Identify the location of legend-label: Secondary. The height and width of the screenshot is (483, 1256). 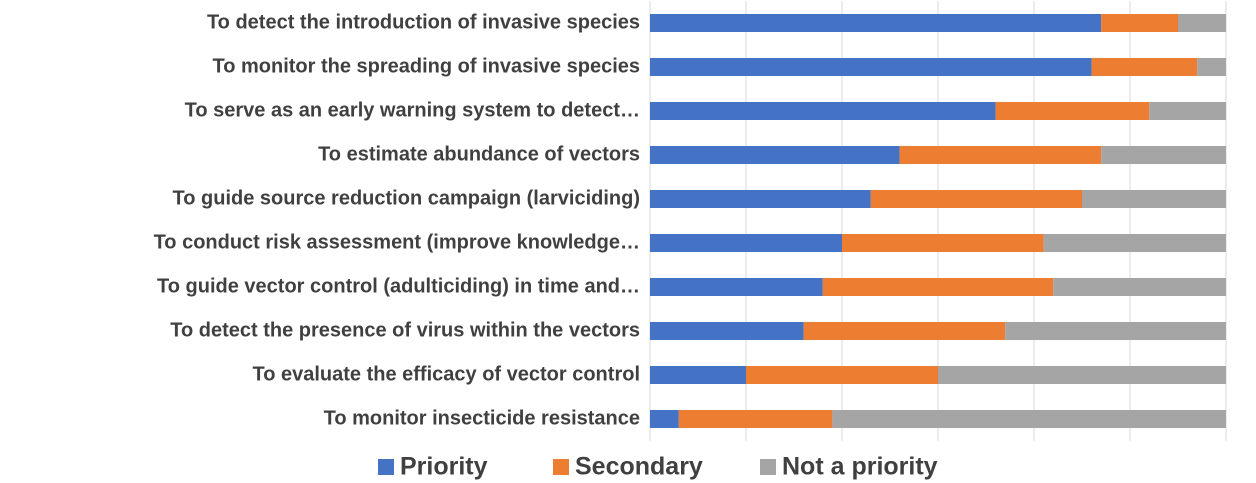
(639, 467).